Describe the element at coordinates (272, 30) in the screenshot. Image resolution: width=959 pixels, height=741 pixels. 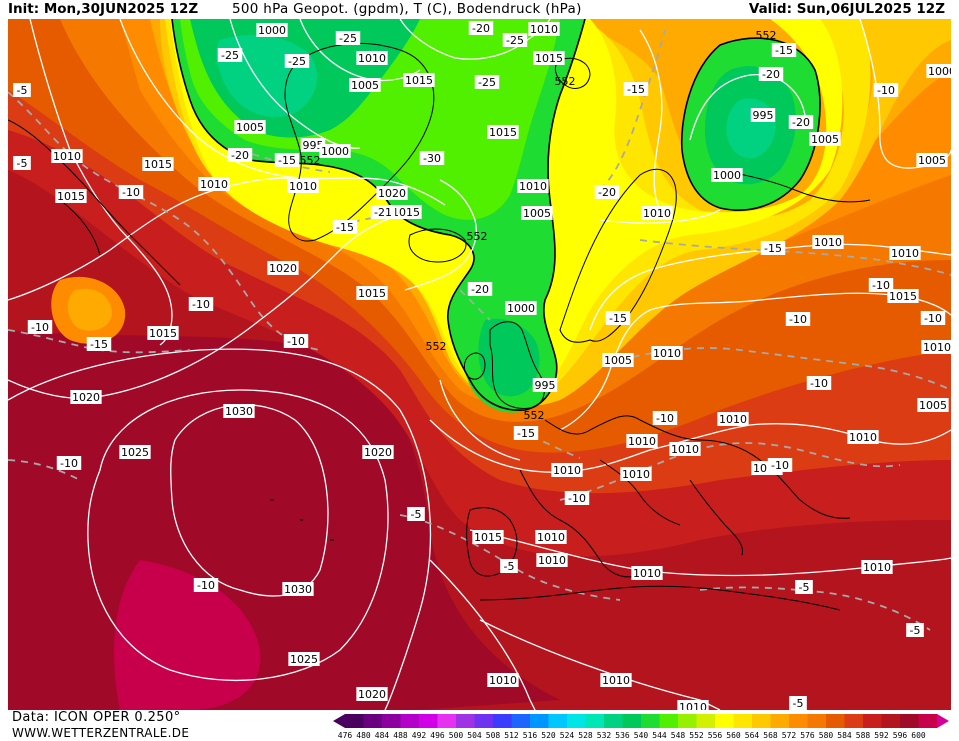
I see `pressure-label-text: 1000` at that location.